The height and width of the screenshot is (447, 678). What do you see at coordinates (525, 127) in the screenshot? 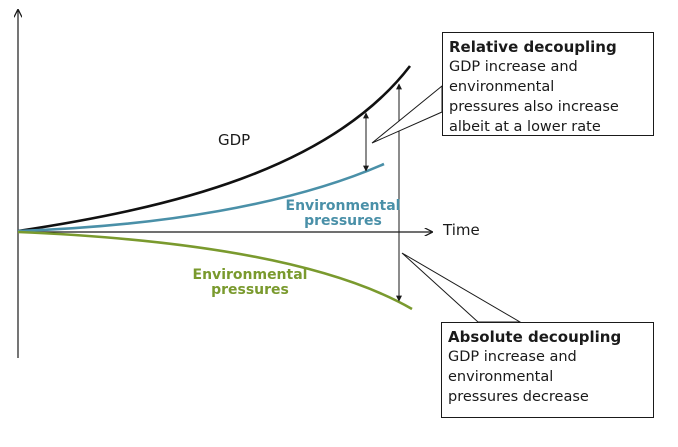
I see `relative-callout-line: albeit at a lower rate` at bounding box center [525, 127].